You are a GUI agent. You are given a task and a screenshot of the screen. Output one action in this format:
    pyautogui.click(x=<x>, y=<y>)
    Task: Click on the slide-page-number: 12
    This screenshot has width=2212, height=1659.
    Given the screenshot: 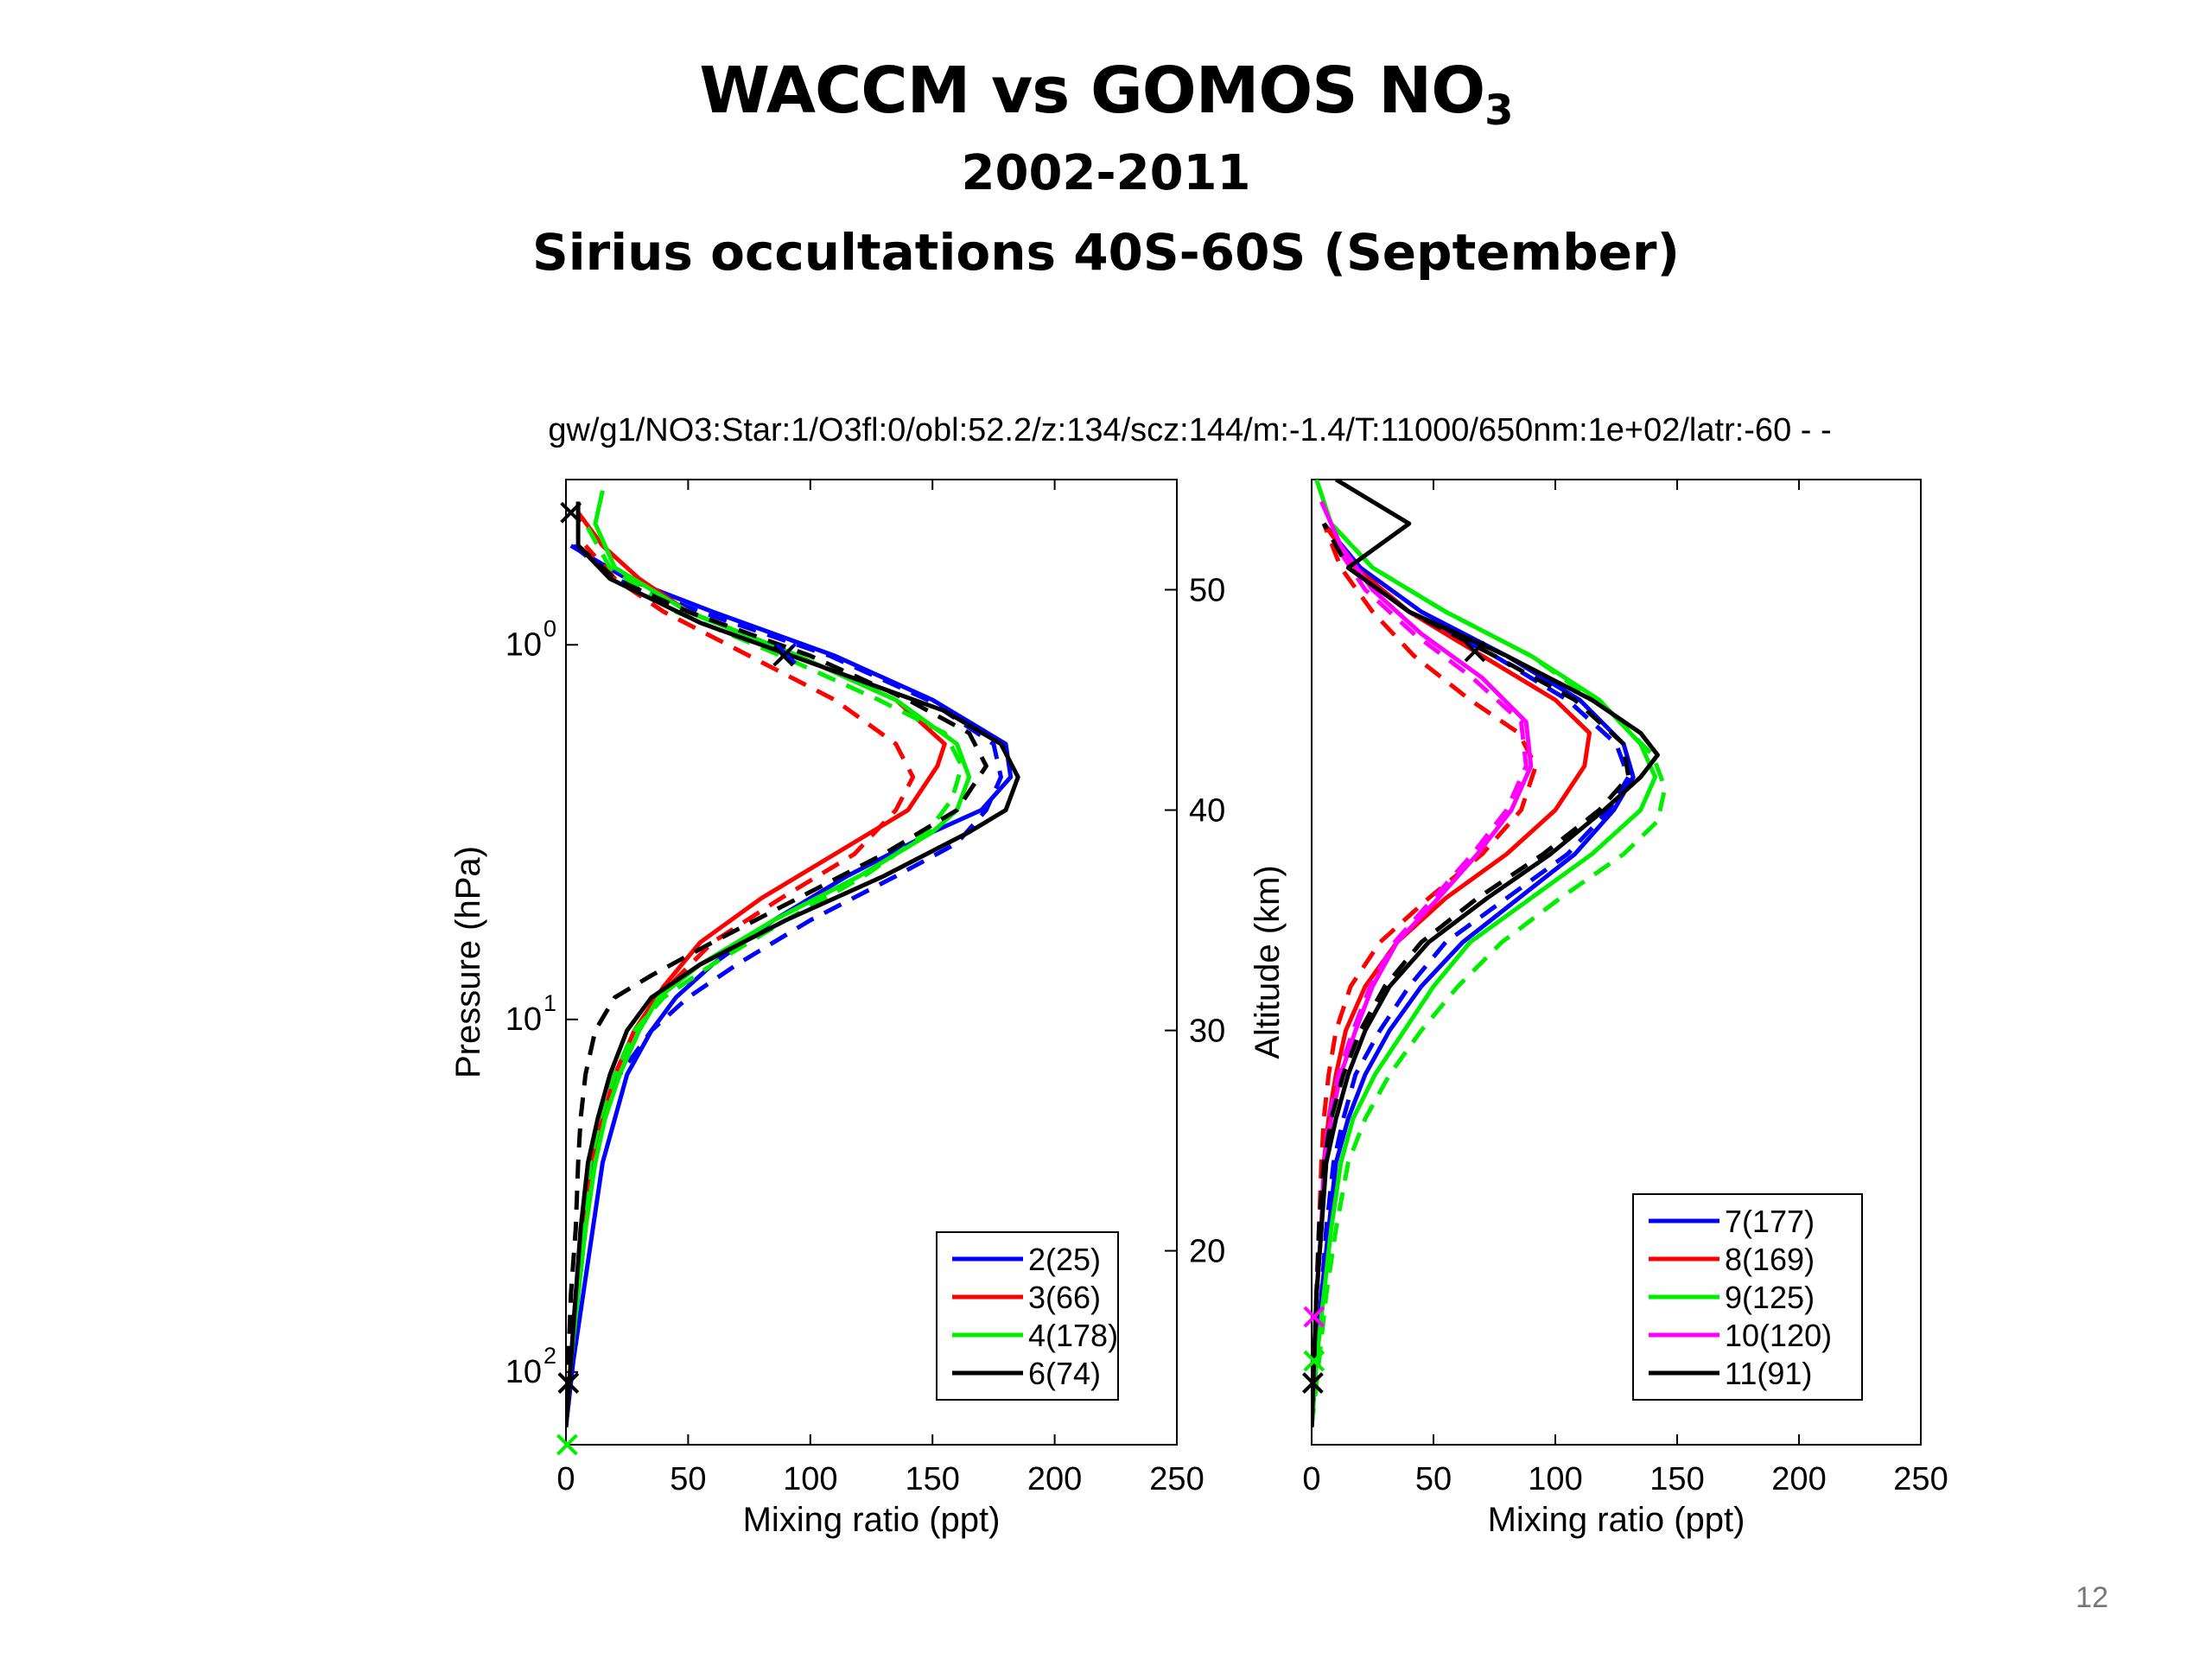 What is the action you would take?
    pyautogui.click(x=2091, y=1597)
    